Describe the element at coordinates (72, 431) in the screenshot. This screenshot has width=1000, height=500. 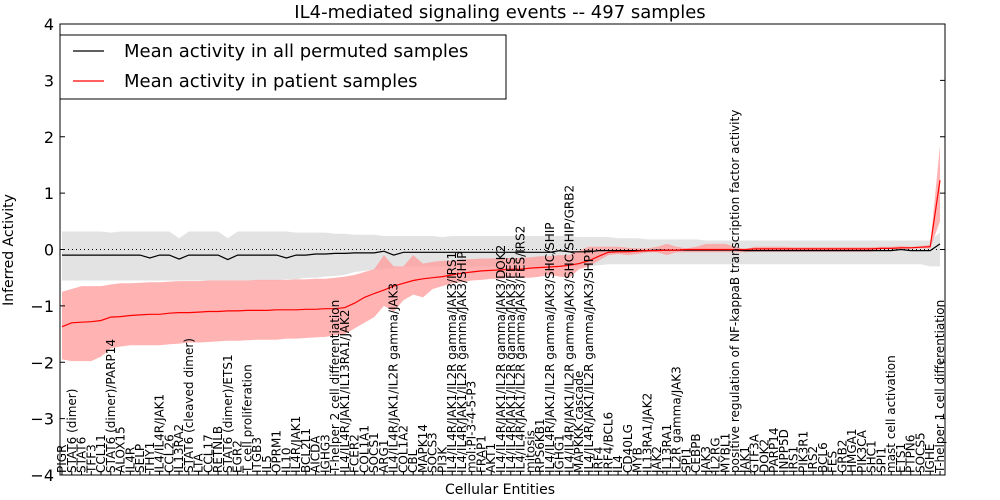
I see `x-tick-label: STAT6 (dimer)` at that location.